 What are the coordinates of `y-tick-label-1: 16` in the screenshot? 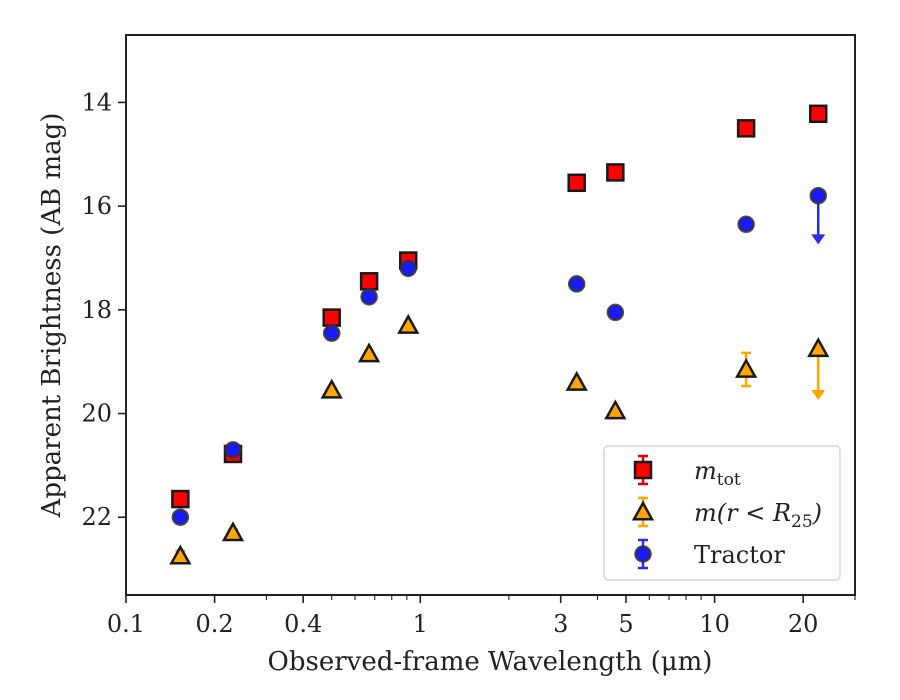 It's located at (96, 206).